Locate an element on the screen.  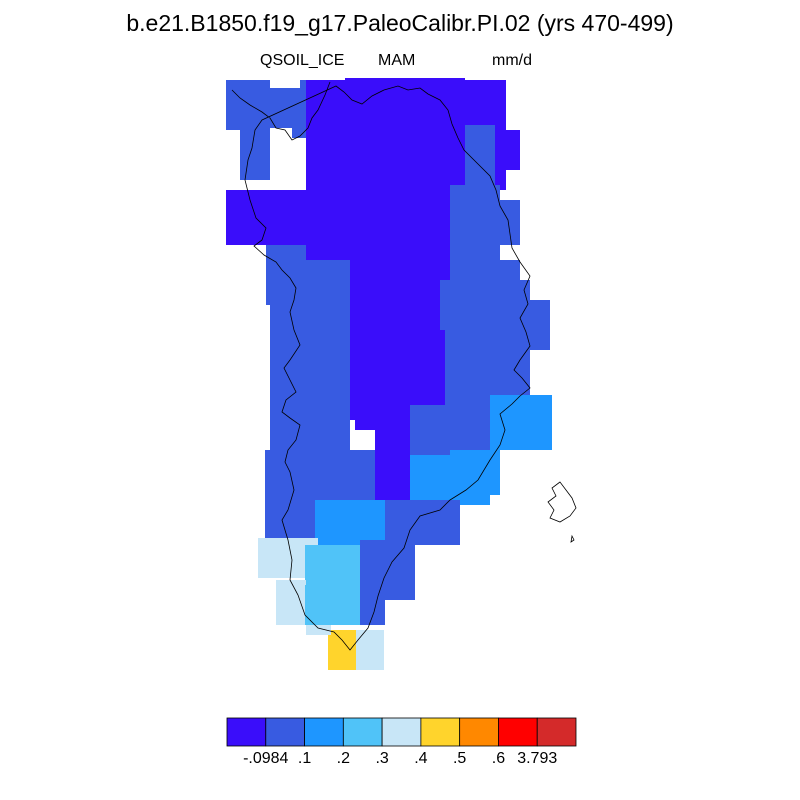
season-label: MAM is located at coordinates (397, 60).